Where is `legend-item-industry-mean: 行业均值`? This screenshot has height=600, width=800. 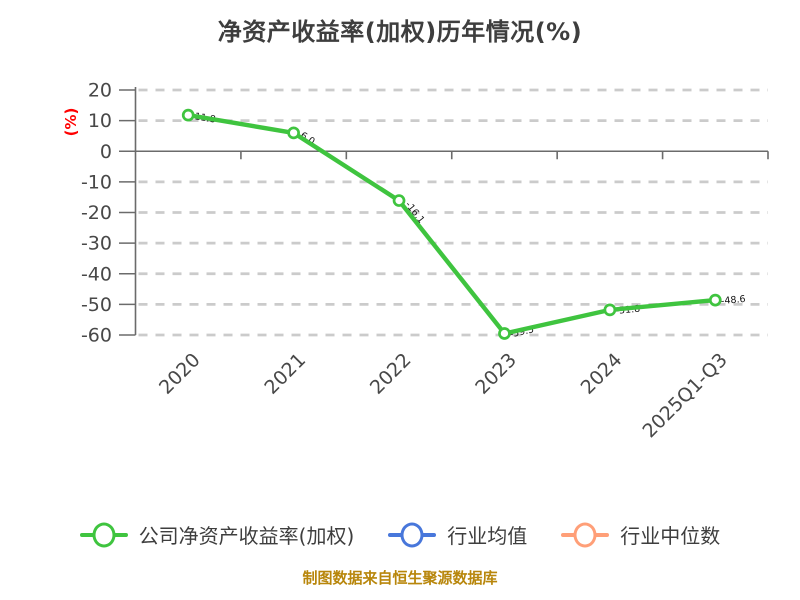
legend-item-industry-mean: 行业均值 is located at coordinates (457, 534).